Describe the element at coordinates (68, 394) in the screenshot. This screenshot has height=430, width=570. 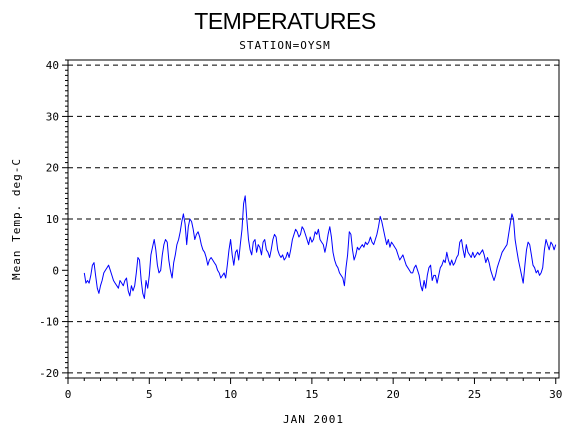
I see `x-tick-label: 0` at that location.